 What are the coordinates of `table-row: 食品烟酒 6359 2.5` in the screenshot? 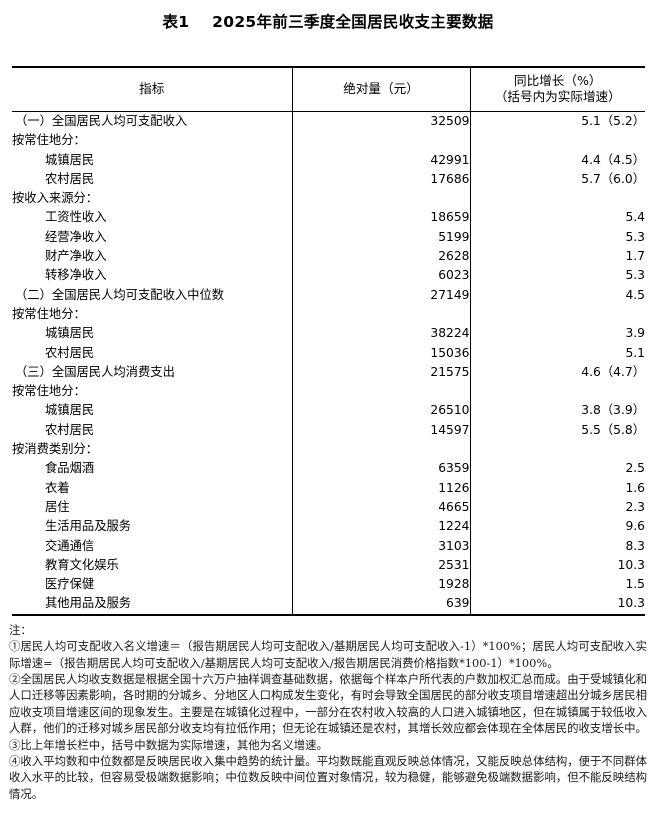 It's located at (328, 469).